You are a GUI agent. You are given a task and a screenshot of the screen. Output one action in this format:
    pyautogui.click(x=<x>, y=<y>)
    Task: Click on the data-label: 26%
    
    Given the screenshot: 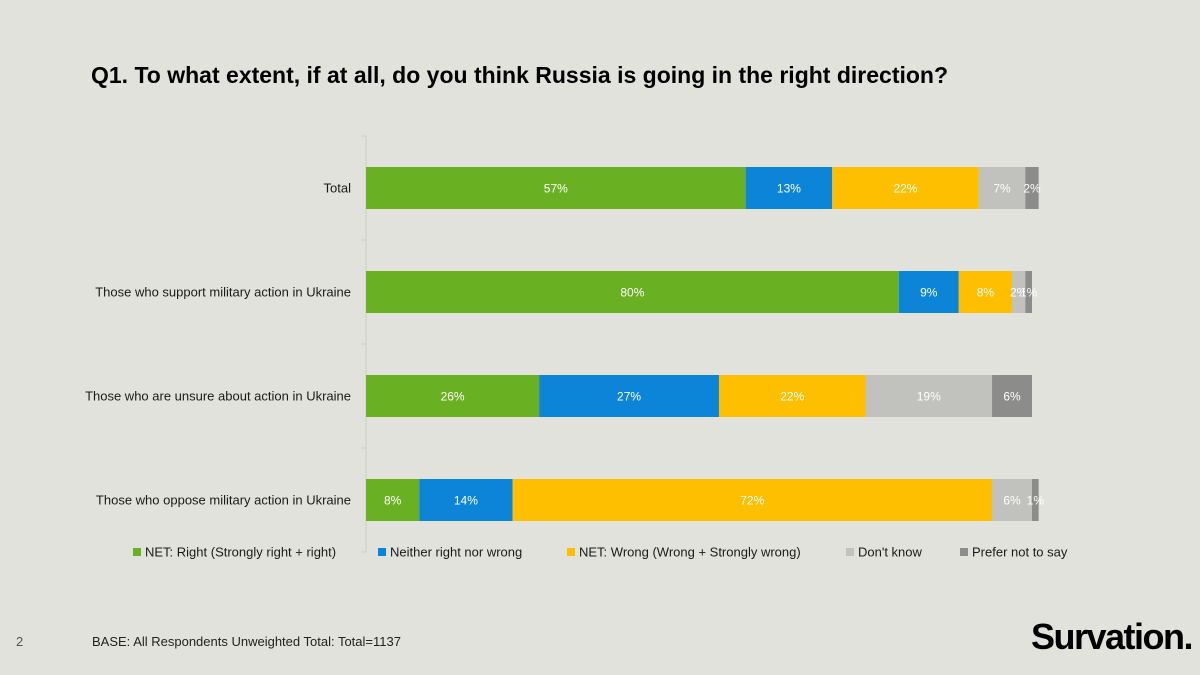 What is the action you would take?
    pyautogui.click(x=453, y=397)
    